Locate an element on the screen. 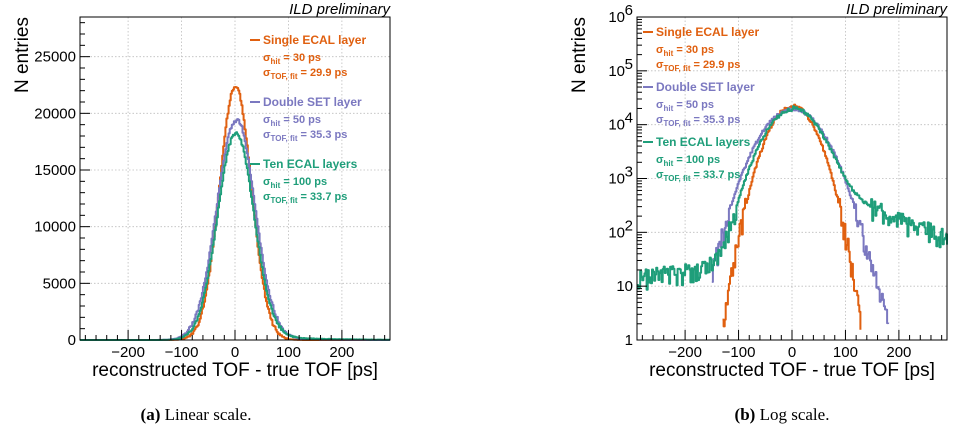  panel-a-caption-tag: (a) is located at coordinates (151, 414).